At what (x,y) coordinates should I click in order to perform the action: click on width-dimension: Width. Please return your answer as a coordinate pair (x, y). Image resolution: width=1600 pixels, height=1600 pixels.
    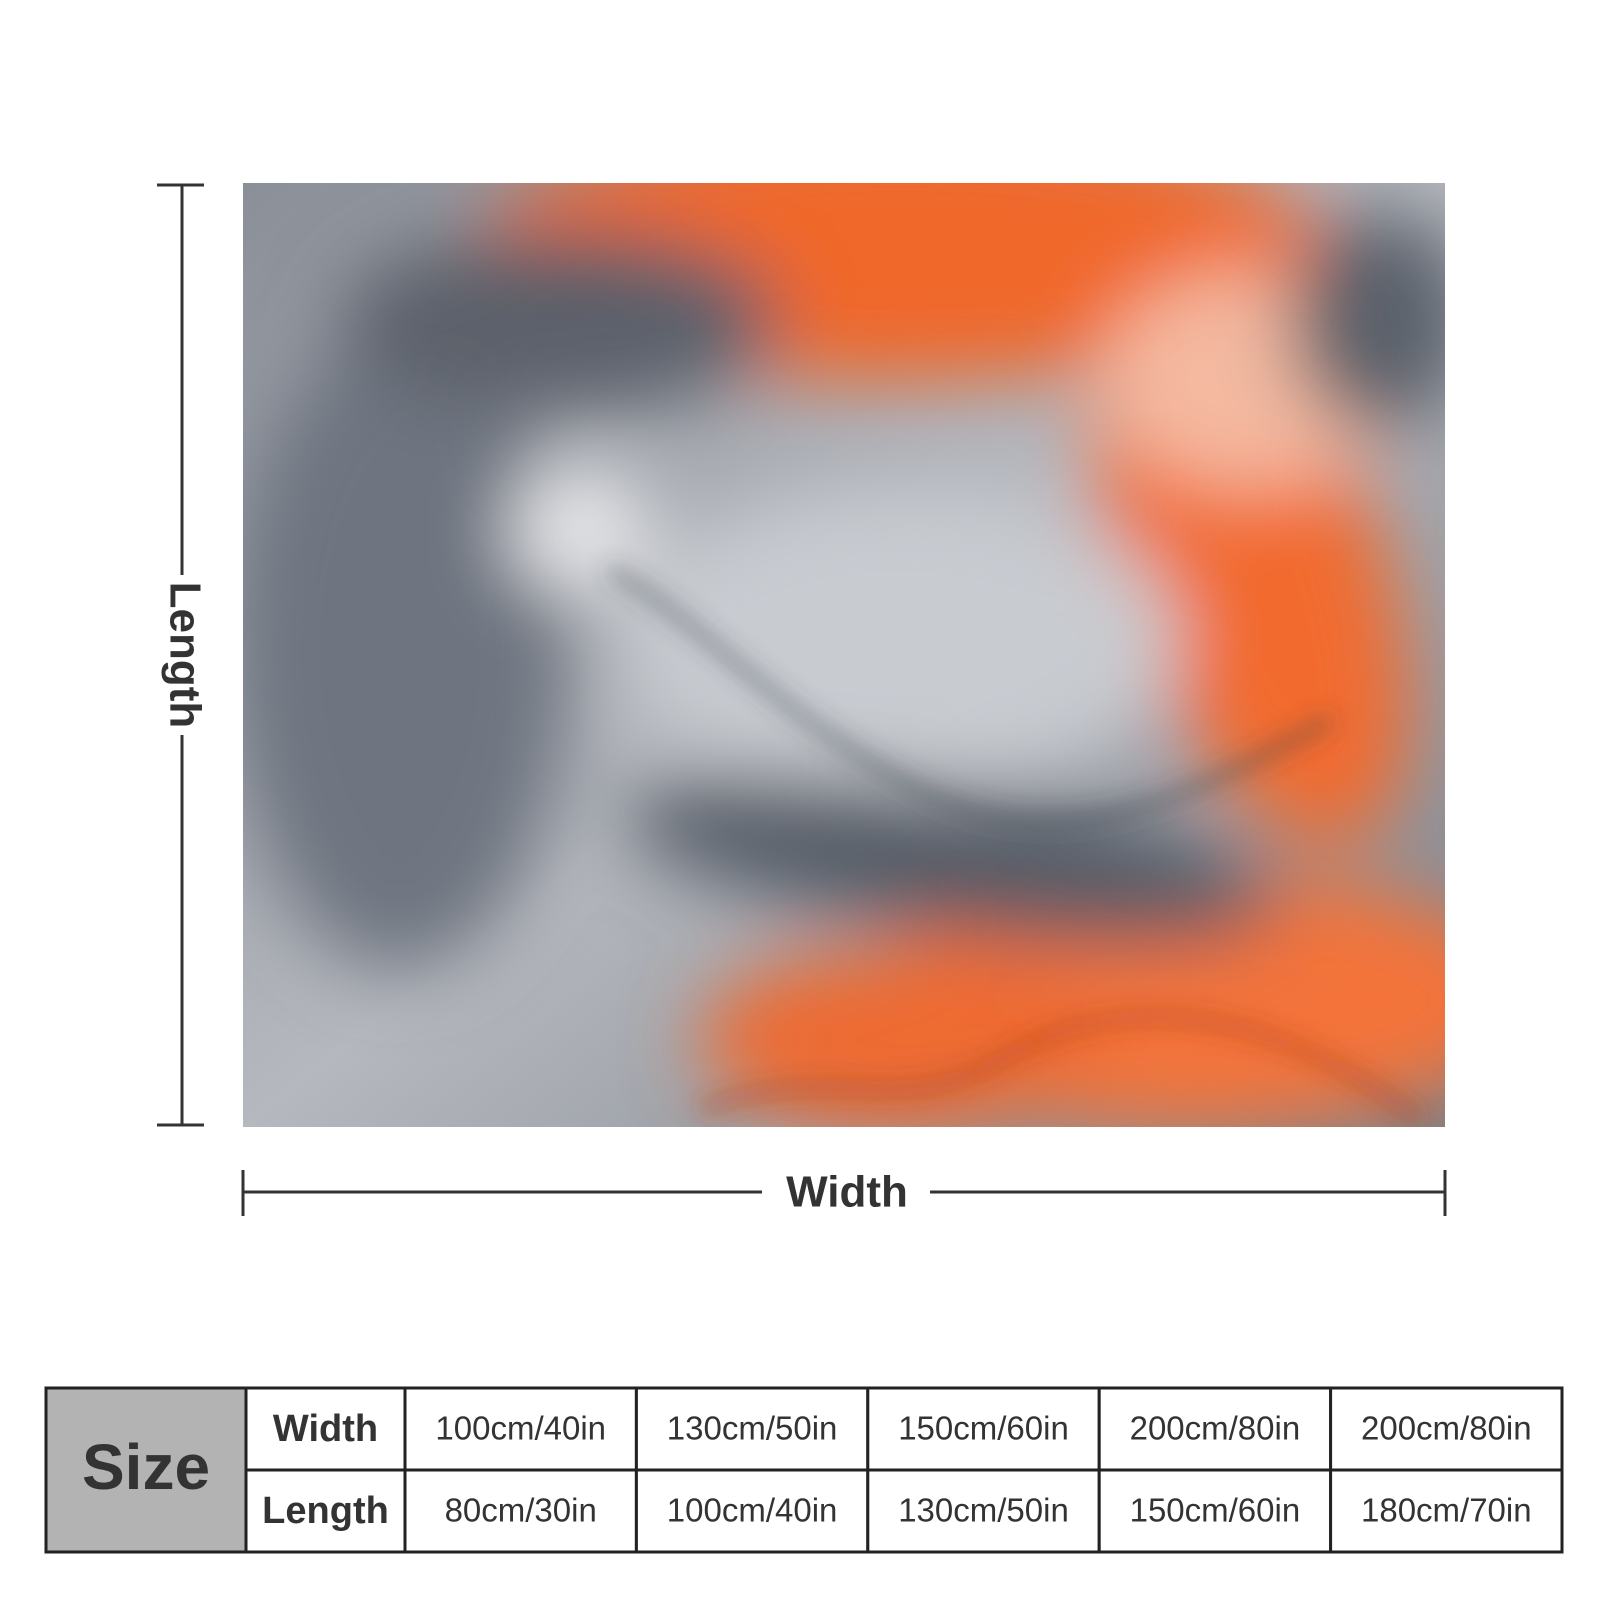
    Looking at the image, I should click on (844, 1192).